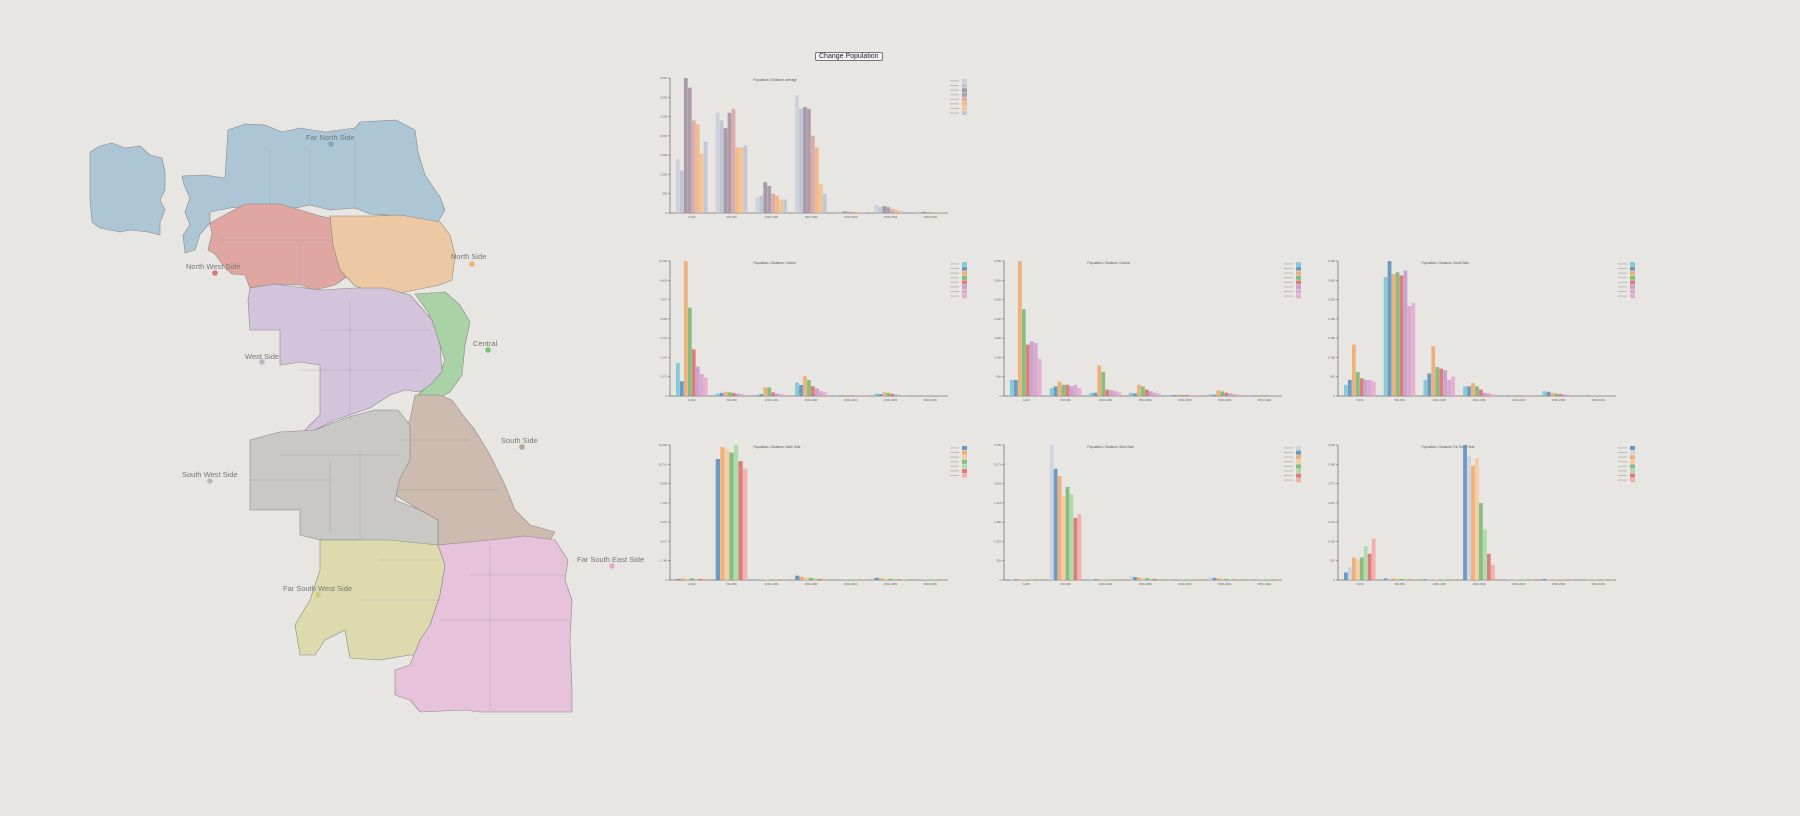  I want to click on north-west-side-region, so click(284, 247).